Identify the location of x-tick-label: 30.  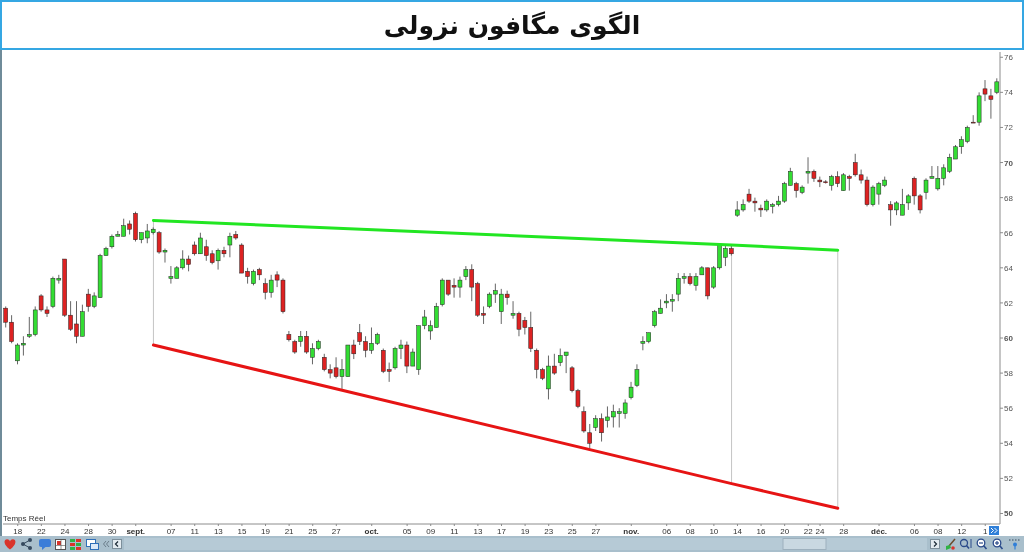
(112, 531).